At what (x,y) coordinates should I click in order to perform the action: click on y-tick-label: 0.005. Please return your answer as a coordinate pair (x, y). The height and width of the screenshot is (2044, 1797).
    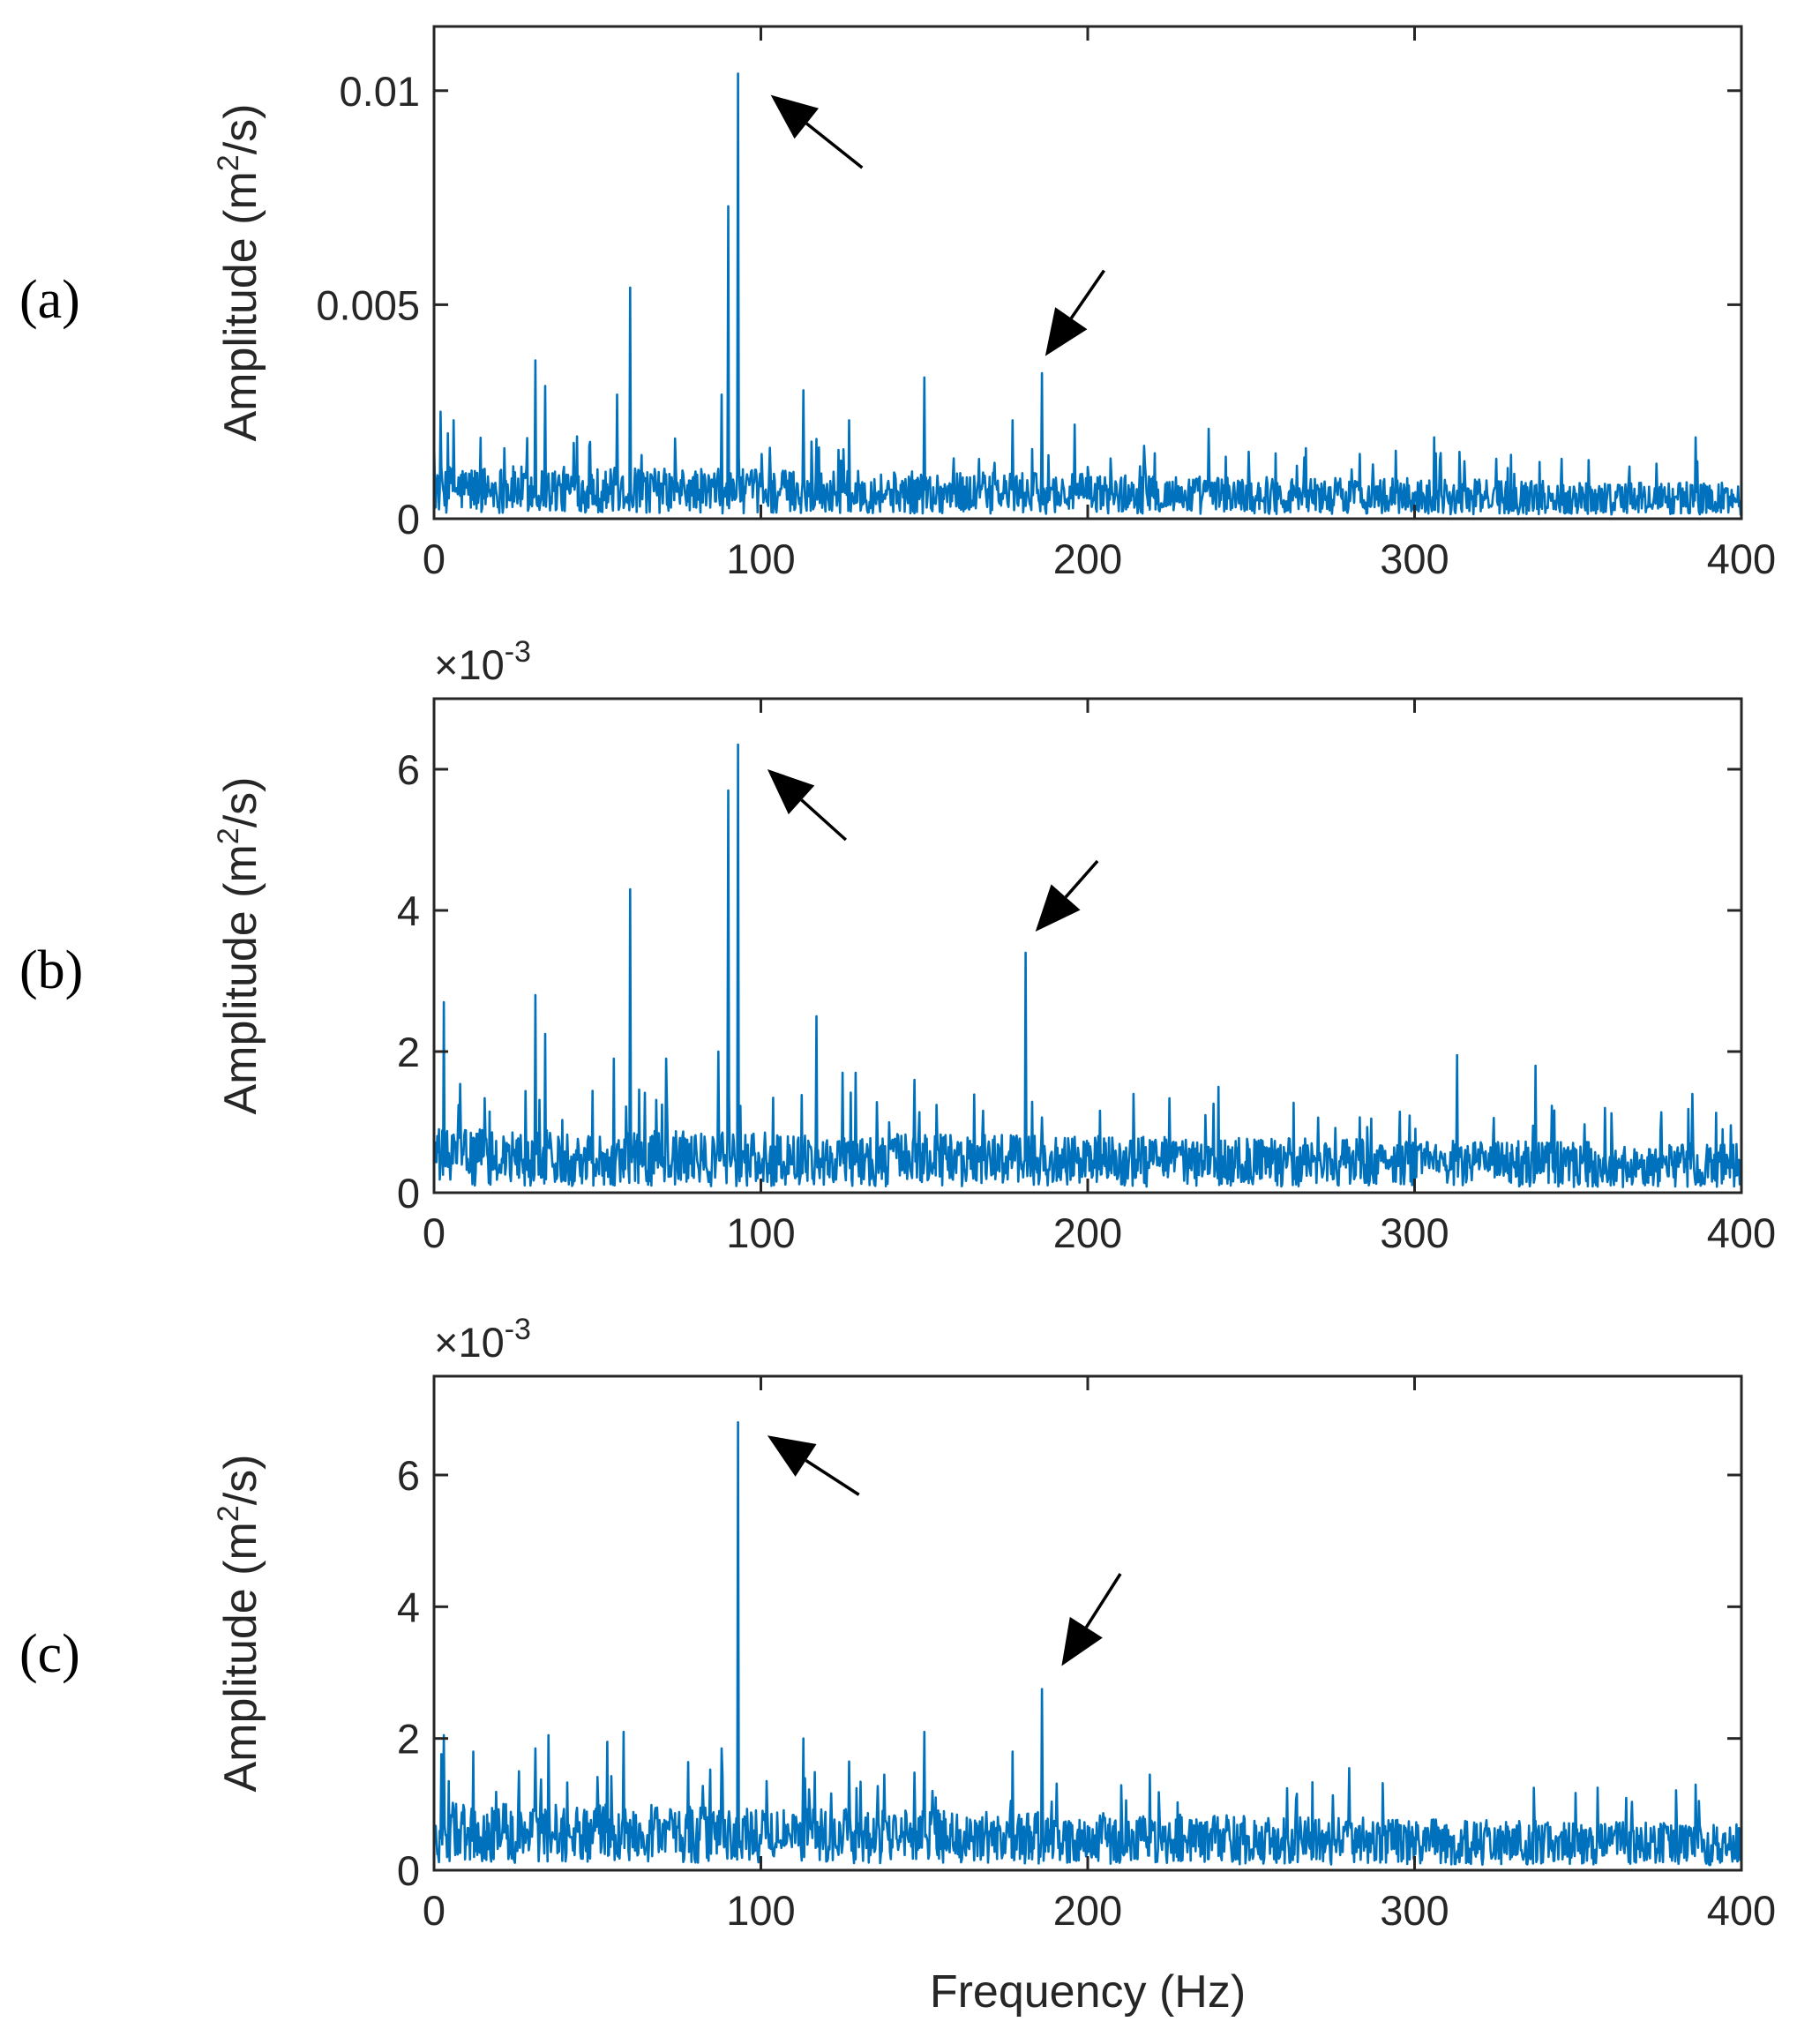
    Looking at the image, I should click on (368, 304).